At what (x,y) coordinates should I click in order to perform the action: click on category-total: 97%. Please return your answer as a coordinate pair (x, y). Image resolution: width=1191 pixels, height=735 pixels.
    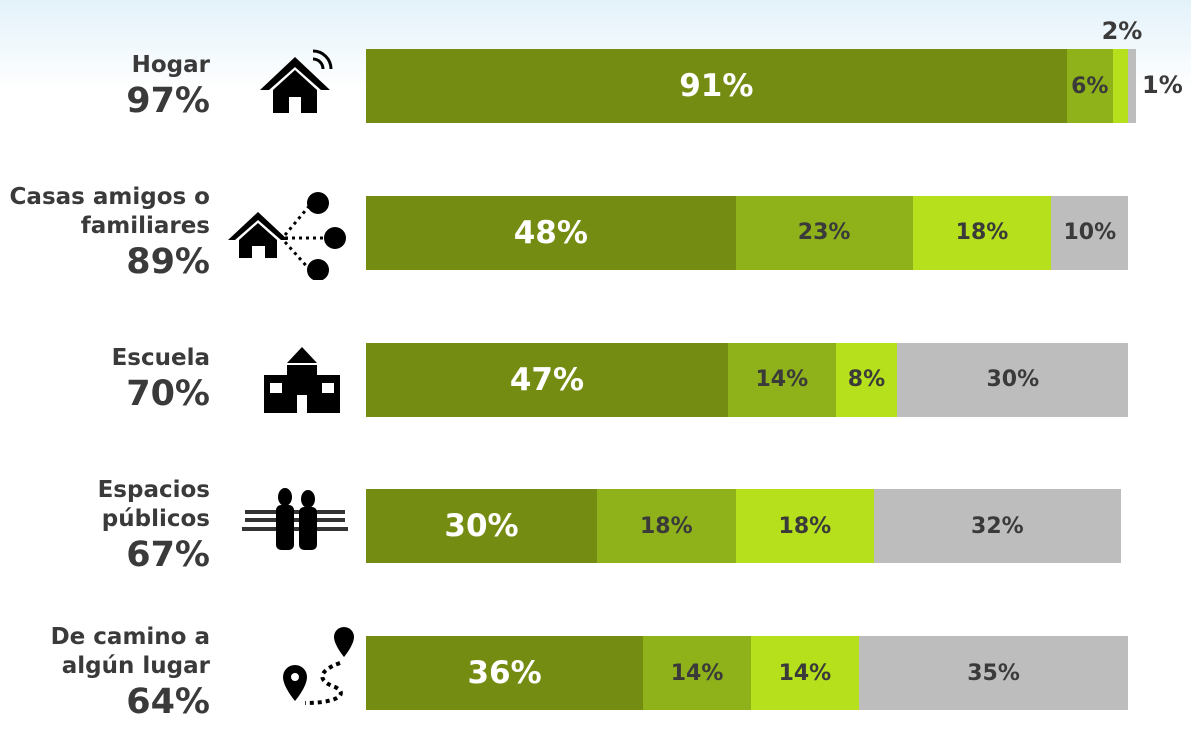
    Looking at the image, I should click on (168, 100).